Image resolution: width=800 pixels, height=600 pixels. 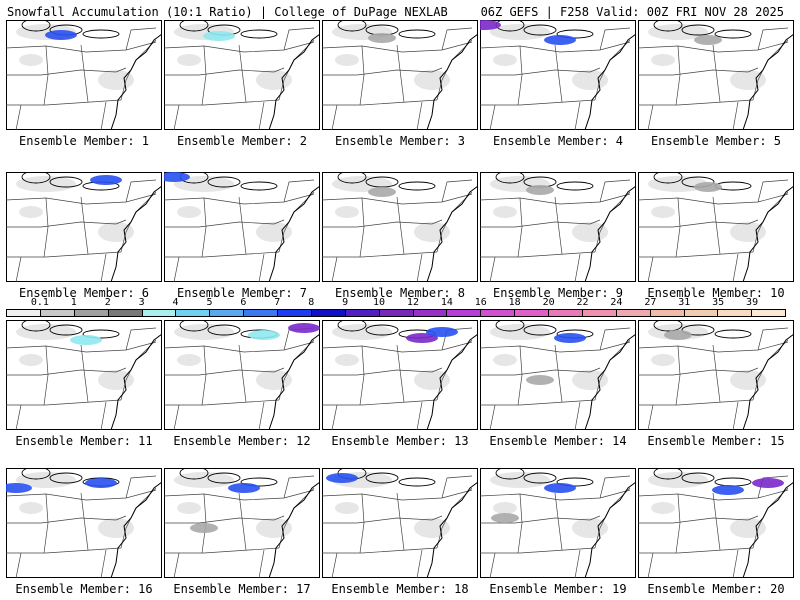 What do you see at coordinates (716, 141) in the screenshot?
I see `ensemble-member-label: Ensemble Member: 5` at bounding box center [716, 141].